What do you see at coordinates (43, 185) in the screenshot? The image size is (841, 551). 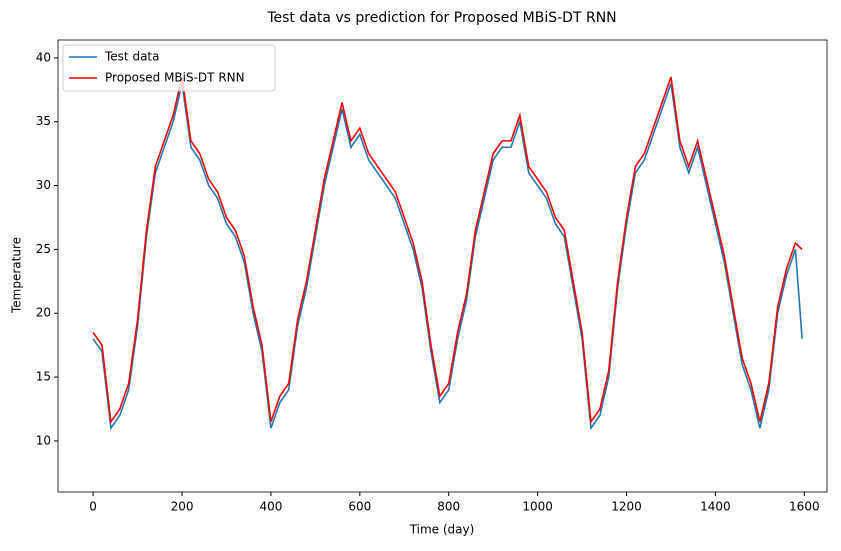 I see `y-tick-label: 30` at bounding box center [43, 185].